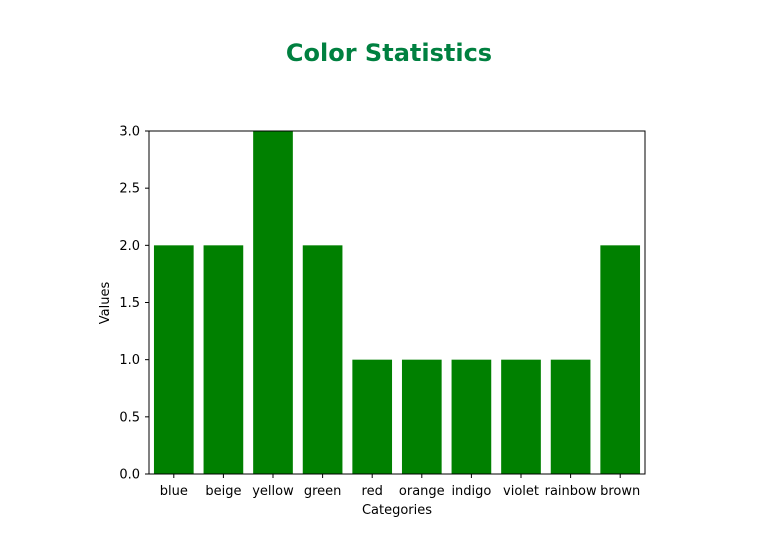  I want to click on y-tick-label: 2.5, so click(129, 189).